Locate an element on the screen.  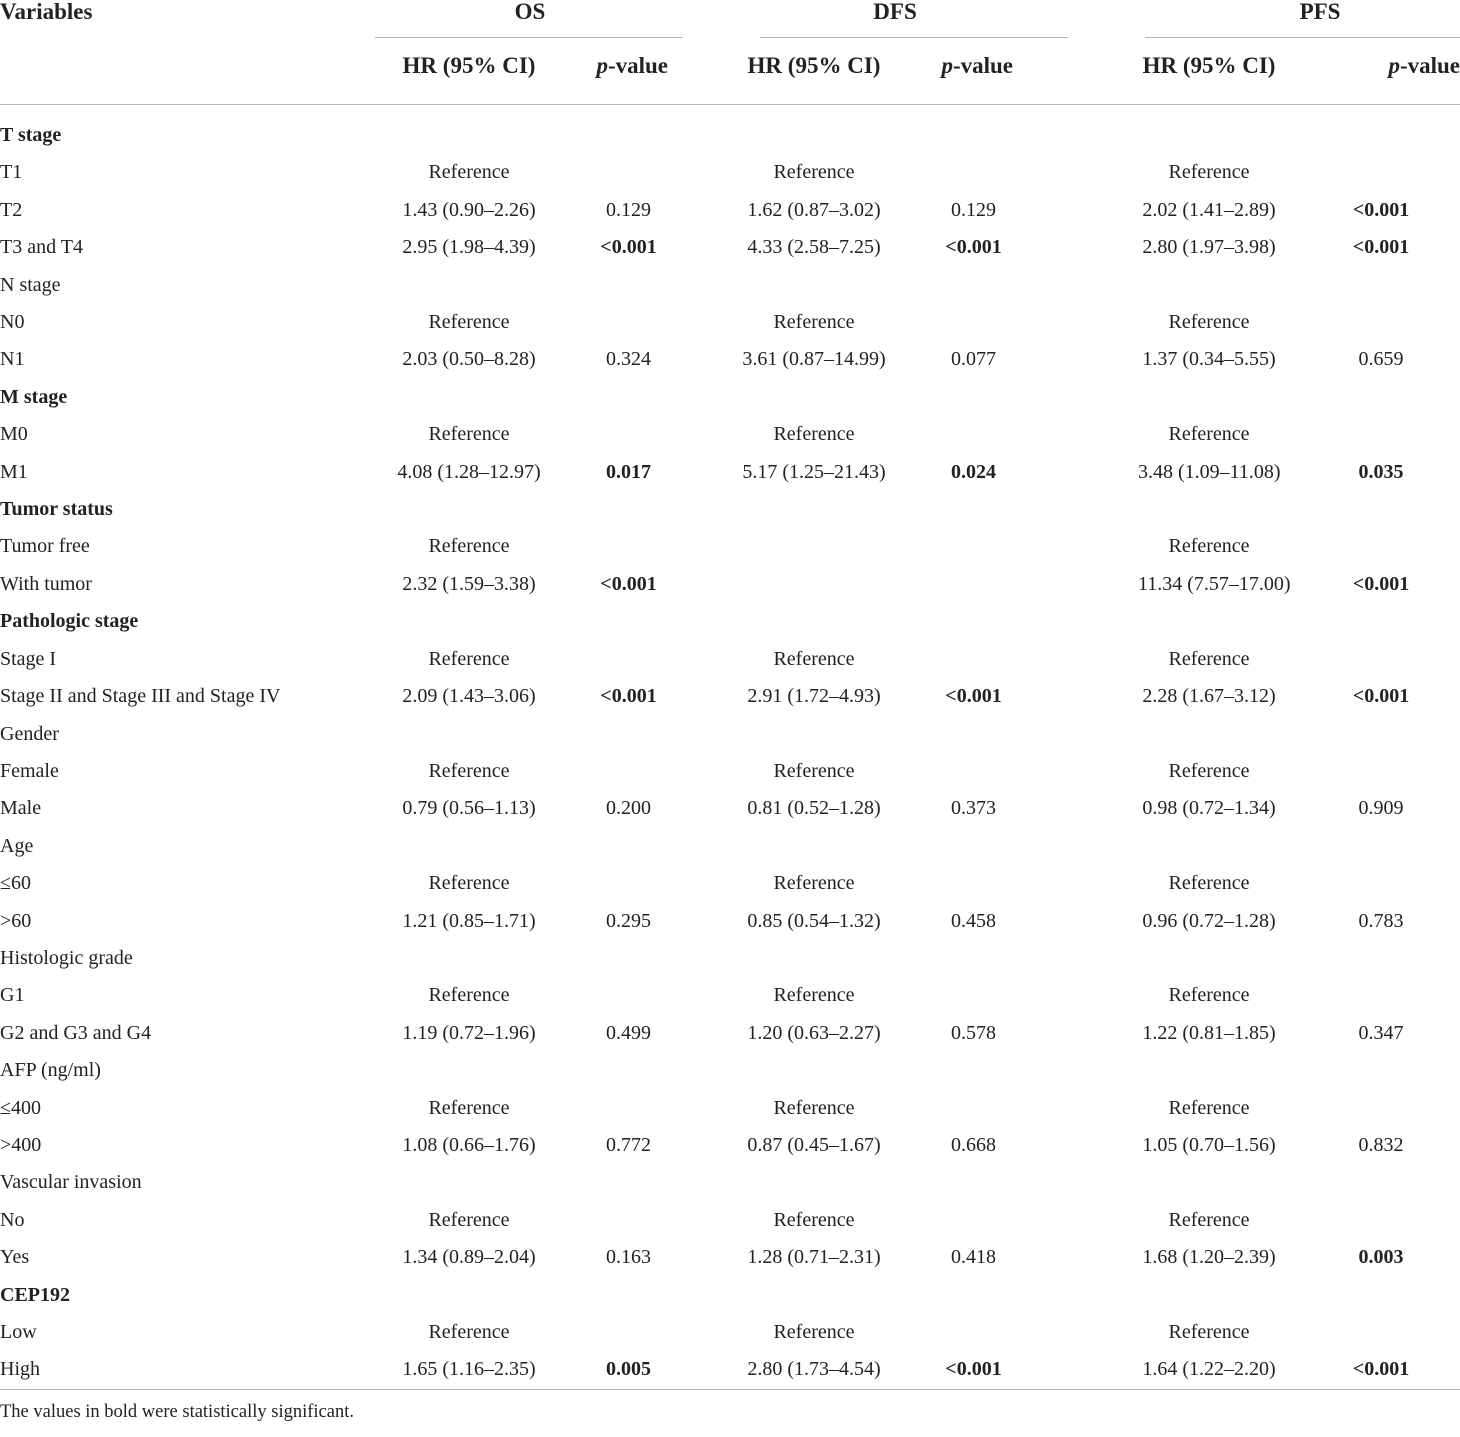
os-p-cell: 0.295 is located at coordinates (628, 920).